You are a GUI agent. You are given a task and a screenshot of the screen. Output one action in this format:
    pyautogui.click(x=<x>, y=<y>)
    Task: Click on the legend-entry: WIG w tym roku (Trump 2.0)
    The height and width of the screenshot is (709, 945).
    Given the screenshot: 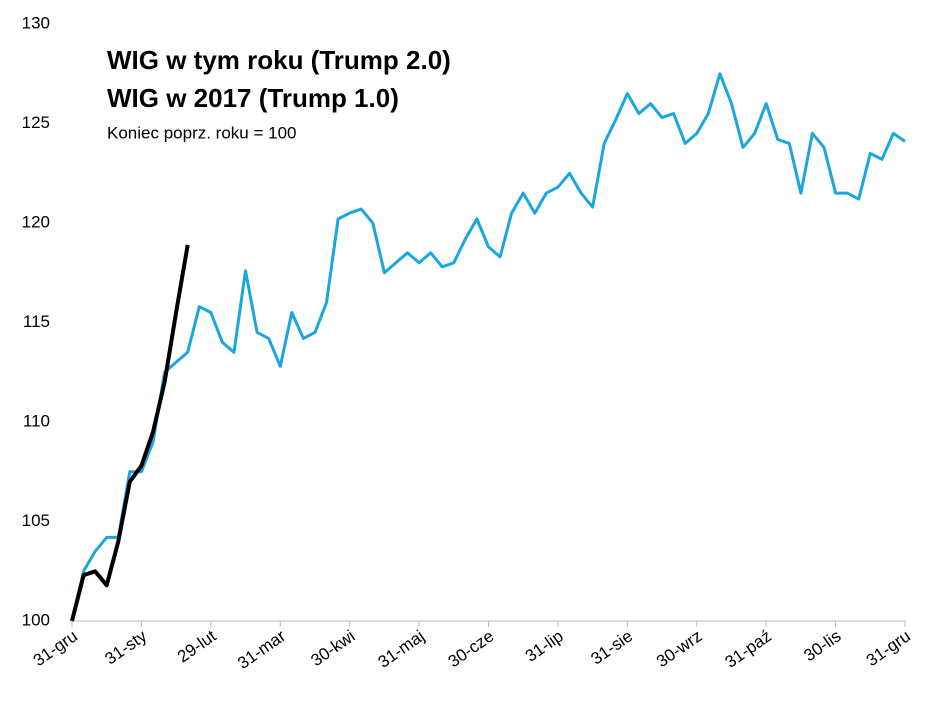 What is the action you would take?
    pyautogui.click(x=279, y=60)
    